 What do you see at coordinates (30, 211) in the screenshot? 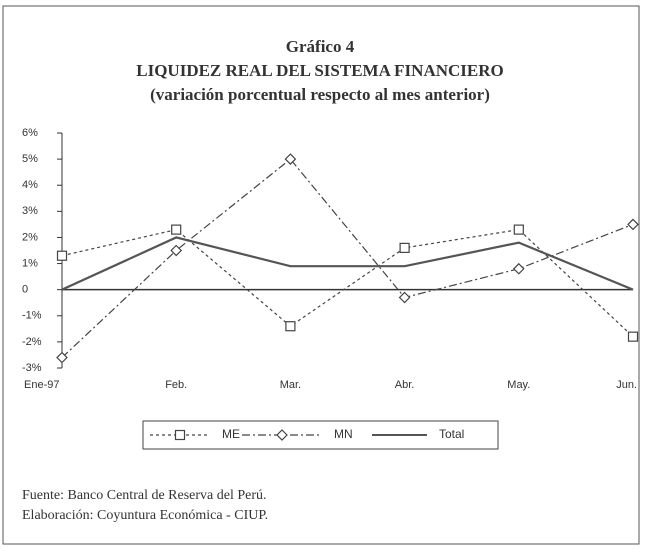
I see `y-tick-label: 3%` at bounding box center [30, 211].